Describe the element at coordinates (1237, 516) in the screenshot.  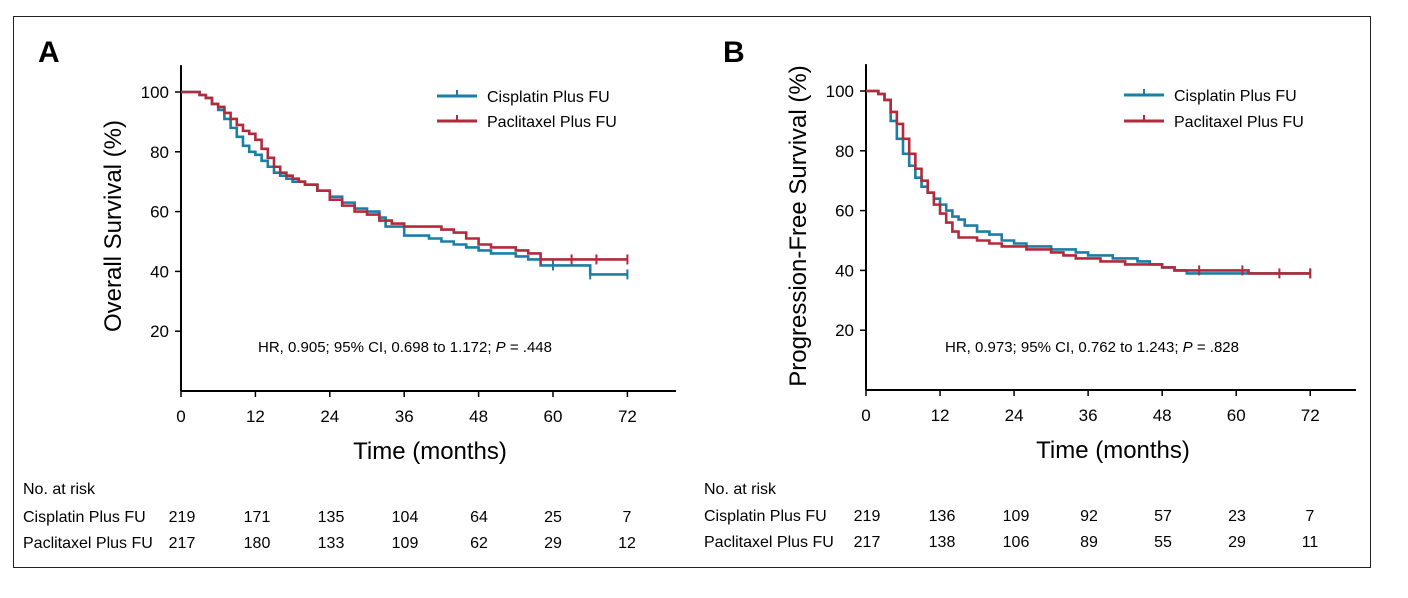
I see `panel-b-risk-value: 23` at that location.